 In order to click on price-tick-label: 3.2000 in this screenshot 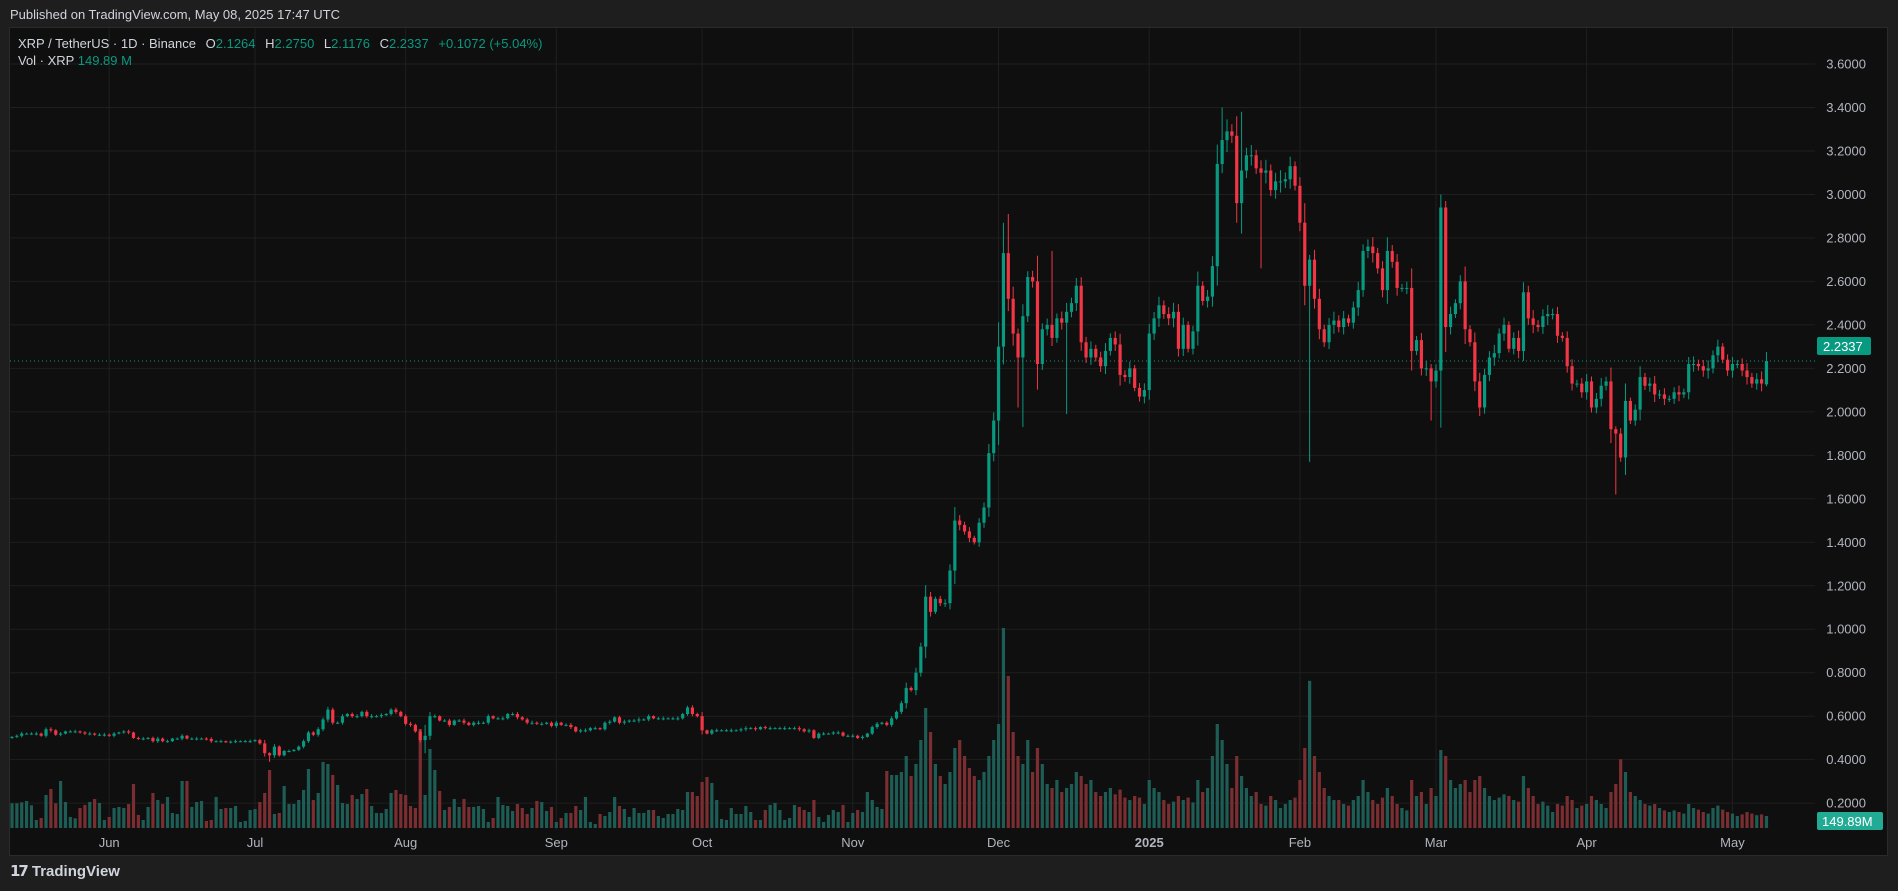, I will do `click(1846, 150)`.